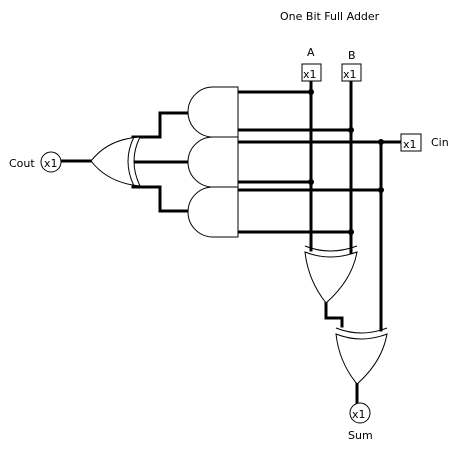 The width and height of the screenshot is (458, 451). I want to click on input-cin-pin: x1, so click(411, 142).